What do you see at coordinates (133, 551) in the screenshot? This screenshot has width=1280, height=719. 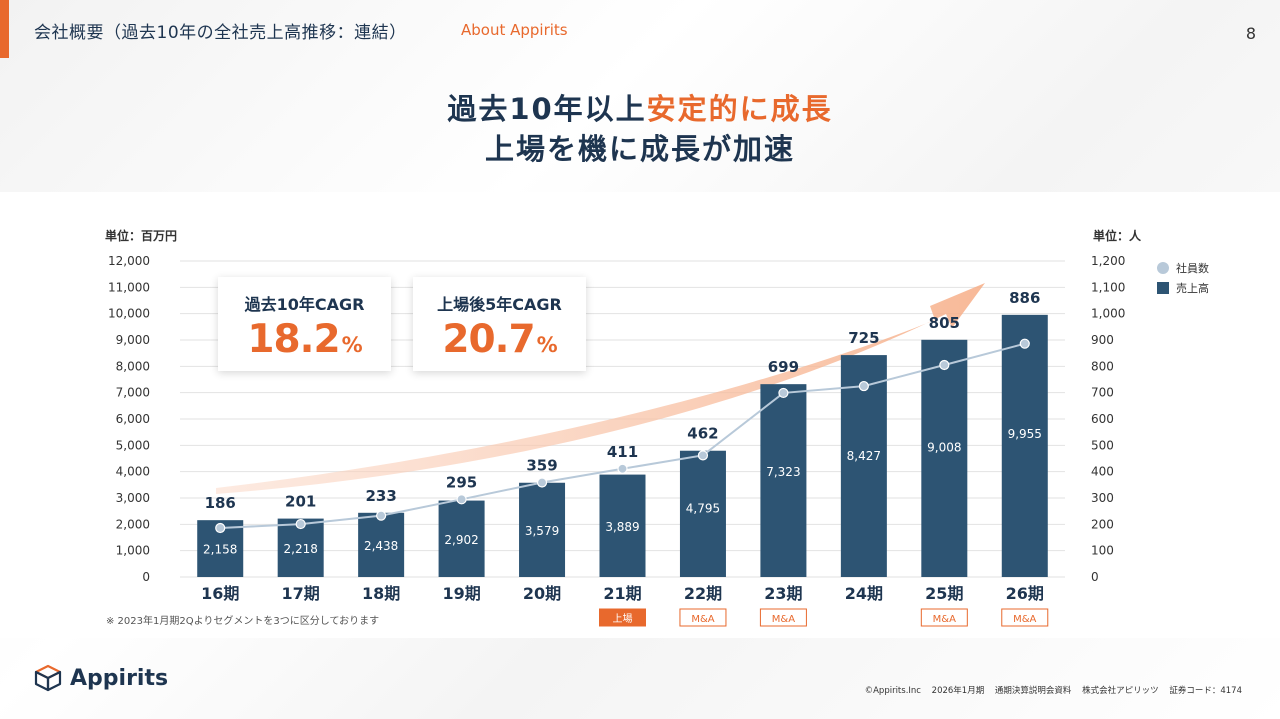 I see `y-left-tick: 1,000` at bounding box center [133, 551].